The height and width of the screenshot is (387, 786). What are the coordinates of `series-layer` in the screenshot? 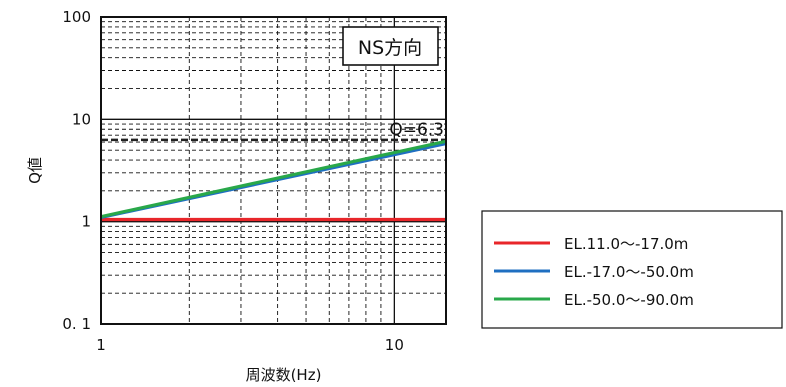 It's located at (273, 180).